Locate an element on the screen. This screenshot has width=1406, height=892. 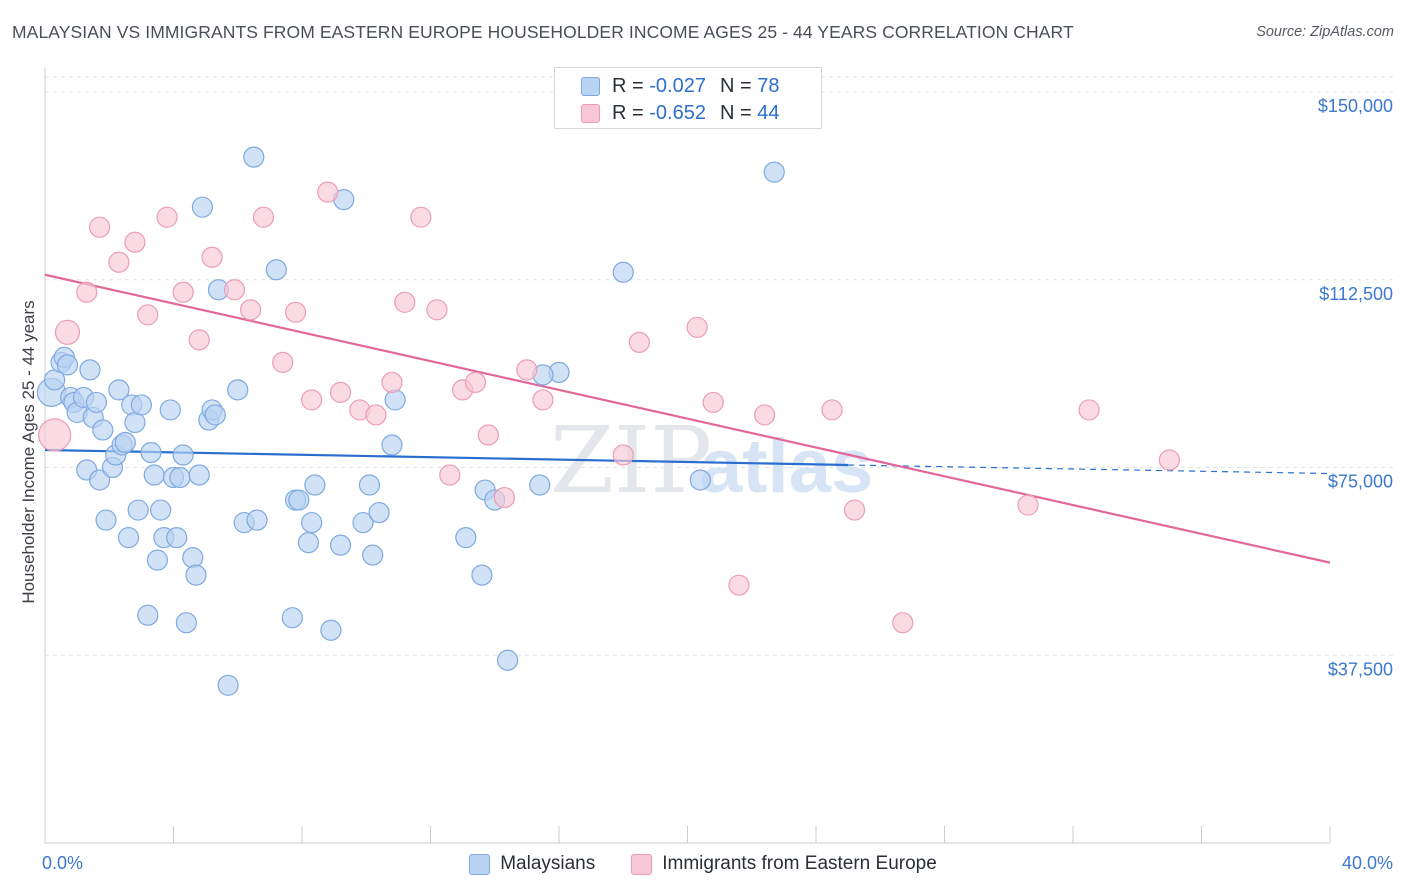
y-tick-label: $75,000 is located at coordinates (1360, 482).